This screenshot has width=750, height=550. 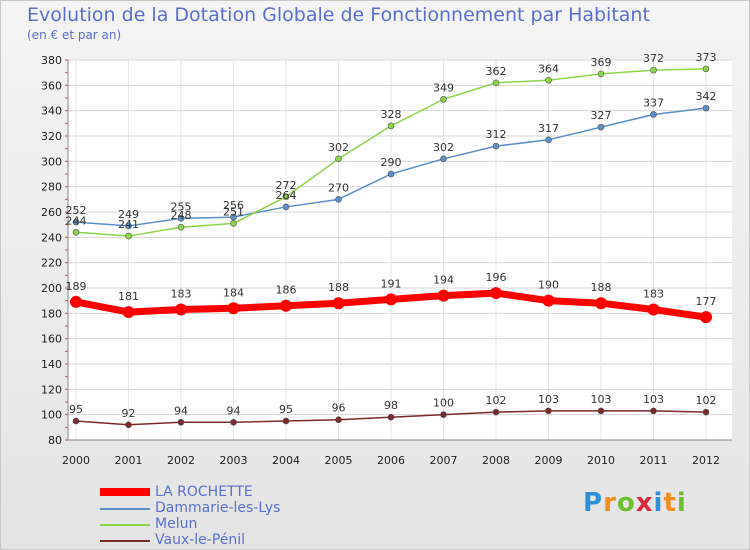 I want to click on data-label-melun: 244, so click(x=76, y=220).